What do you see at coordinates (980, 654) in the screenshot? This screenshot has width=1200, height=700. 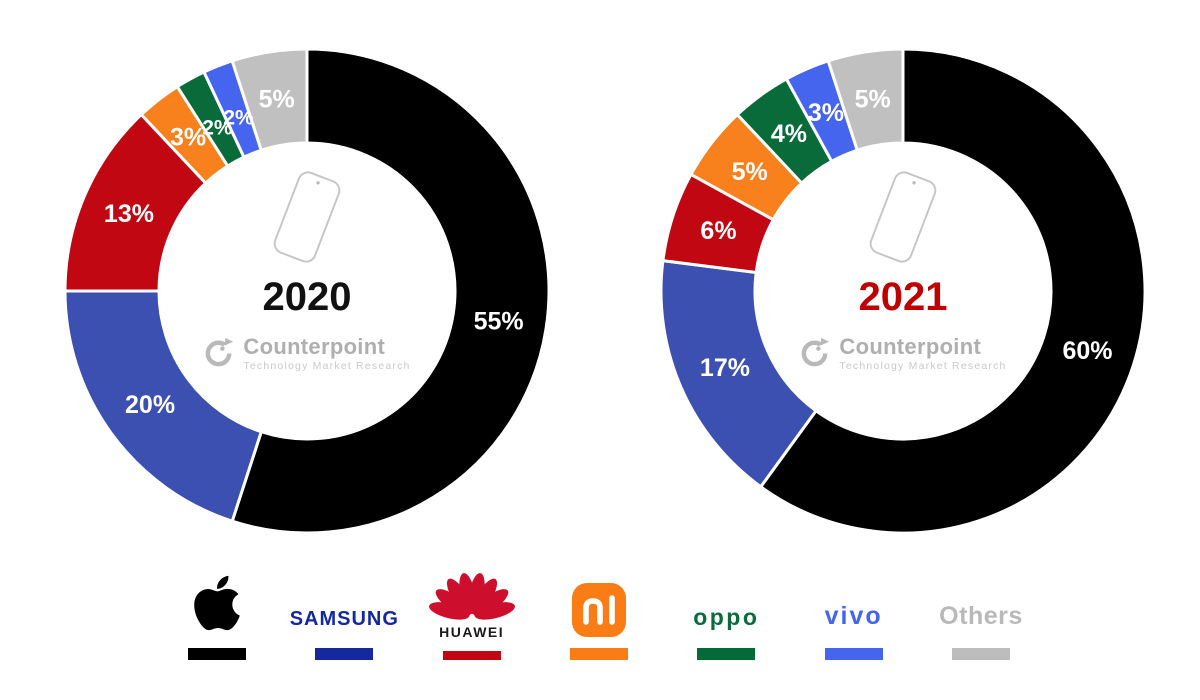 I see `legend-color-bar-others` at bounding box center [980, 654].